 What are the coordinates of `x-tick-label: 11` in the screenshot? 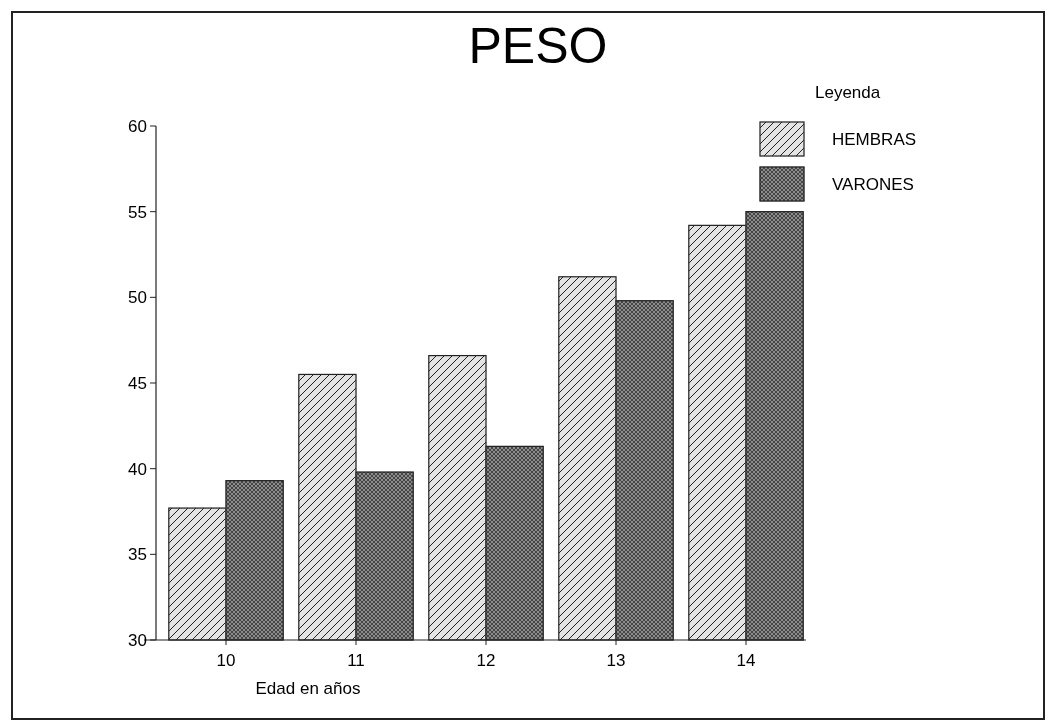 It's located at (356, 660).